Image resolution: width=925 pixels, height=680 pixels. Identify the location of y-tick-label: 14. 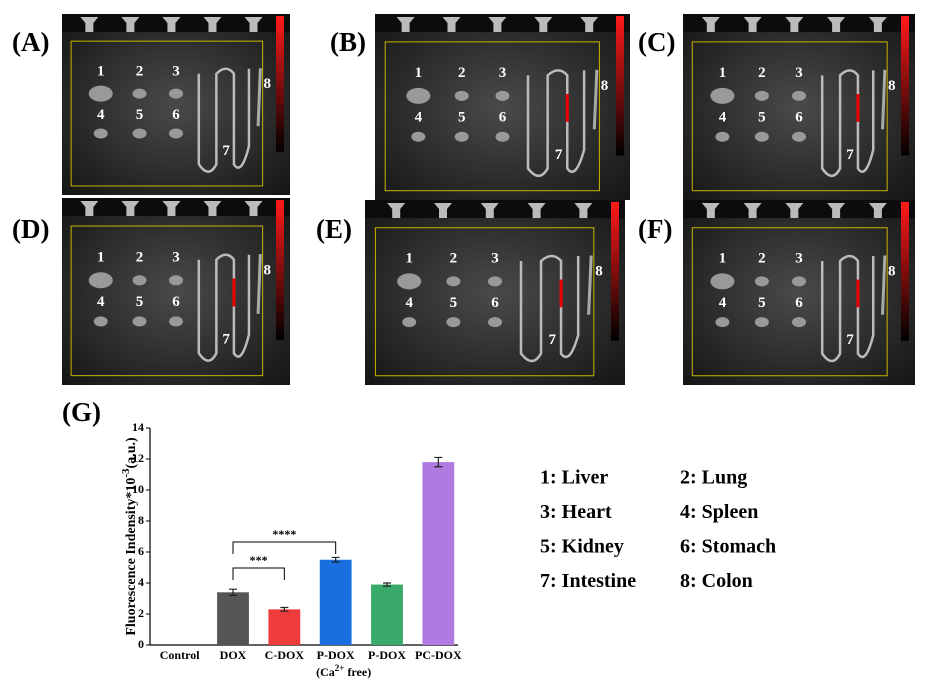
(138, 427).